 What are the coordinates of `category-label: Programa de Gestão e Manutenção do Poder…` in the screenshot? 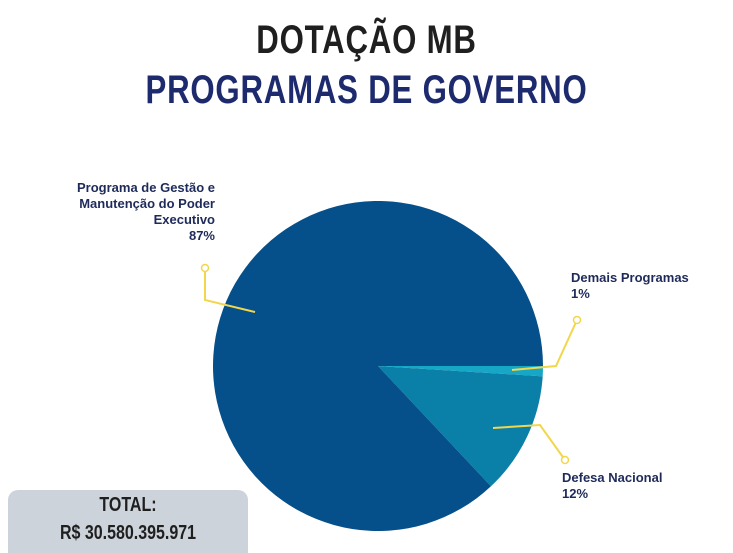 It's located at (146, 203).